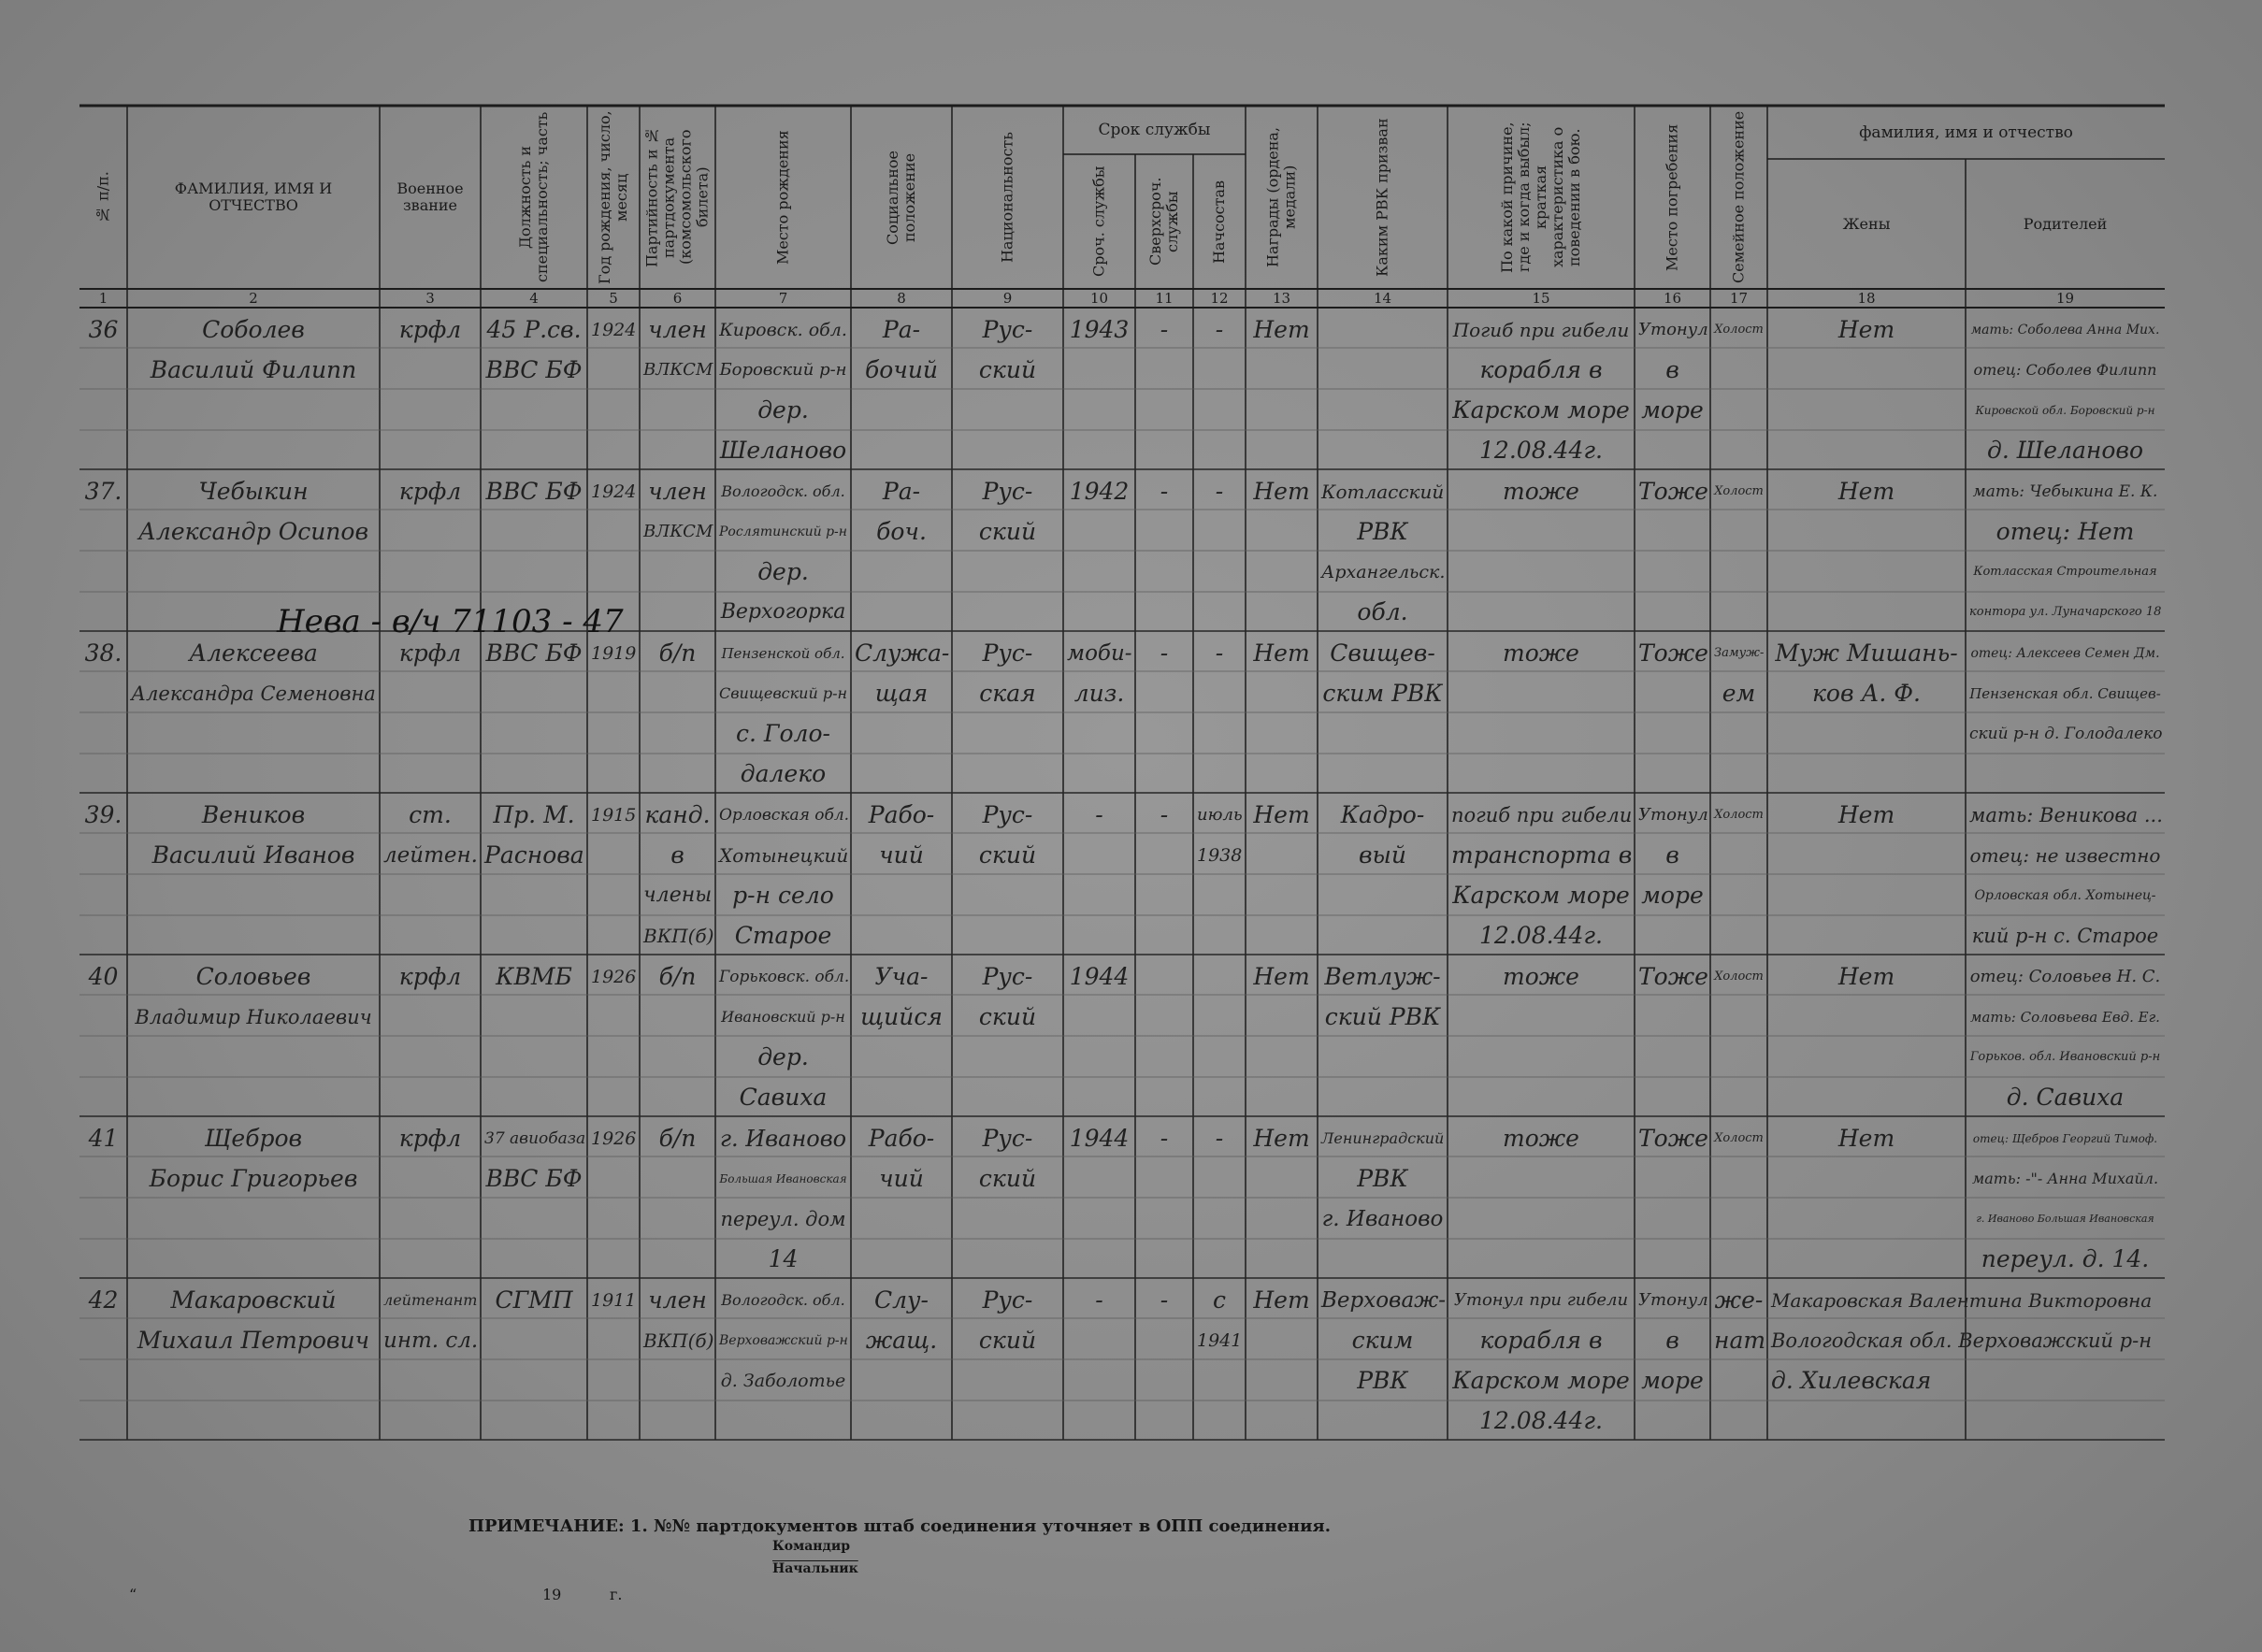  Describe the element at coordinates (1219, 1300) in the screenshot. I see `handwritten-text: с` at that location.